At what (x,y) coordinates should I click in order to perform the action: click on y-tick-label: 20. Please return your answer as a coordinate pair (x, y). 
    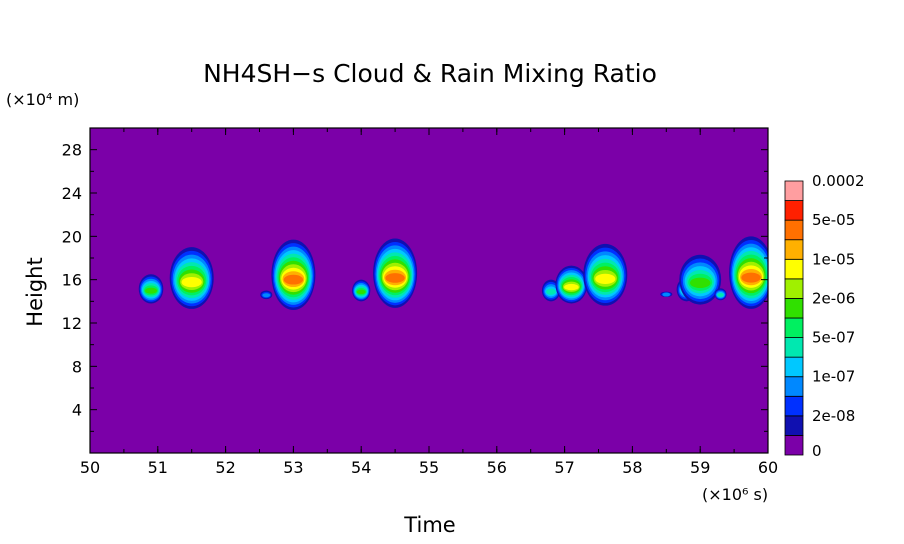
    Looking at the image, I should click on (72, 236).